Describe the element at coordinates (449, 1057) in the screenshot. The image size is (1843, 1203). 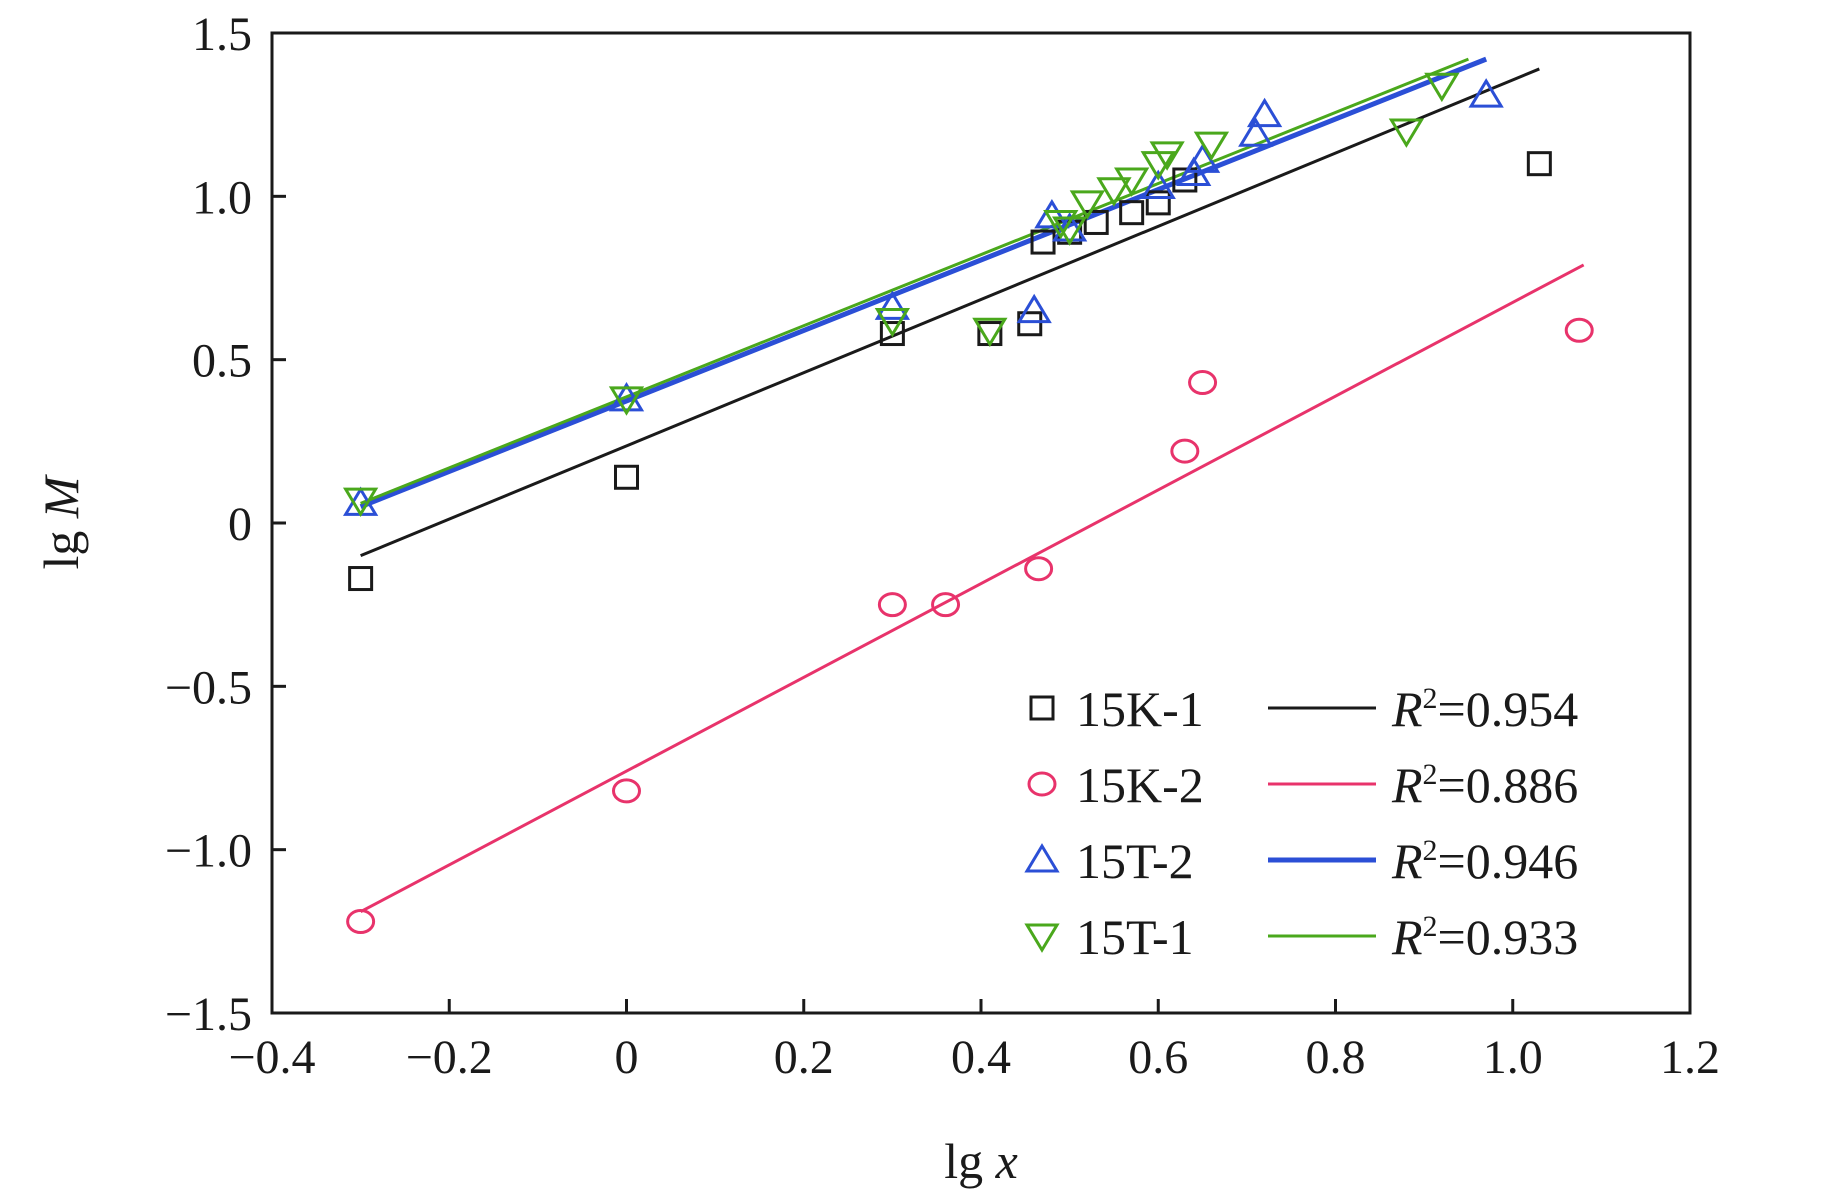
I see `x-tick-label: −0.2` at that location.